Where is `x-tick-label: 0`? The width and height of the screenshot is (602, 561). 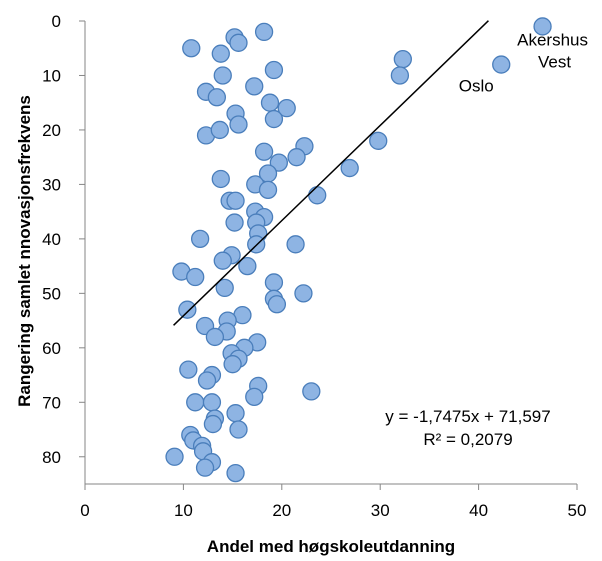 x-tick-label: 0 is located at coordinates (84, 510).